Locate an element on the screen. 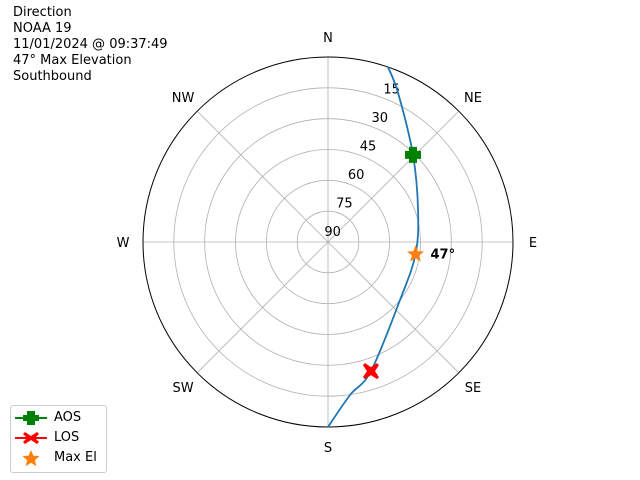  title-line-max-elevation: 47° Max Elevation is located at coordinates (72, 60).